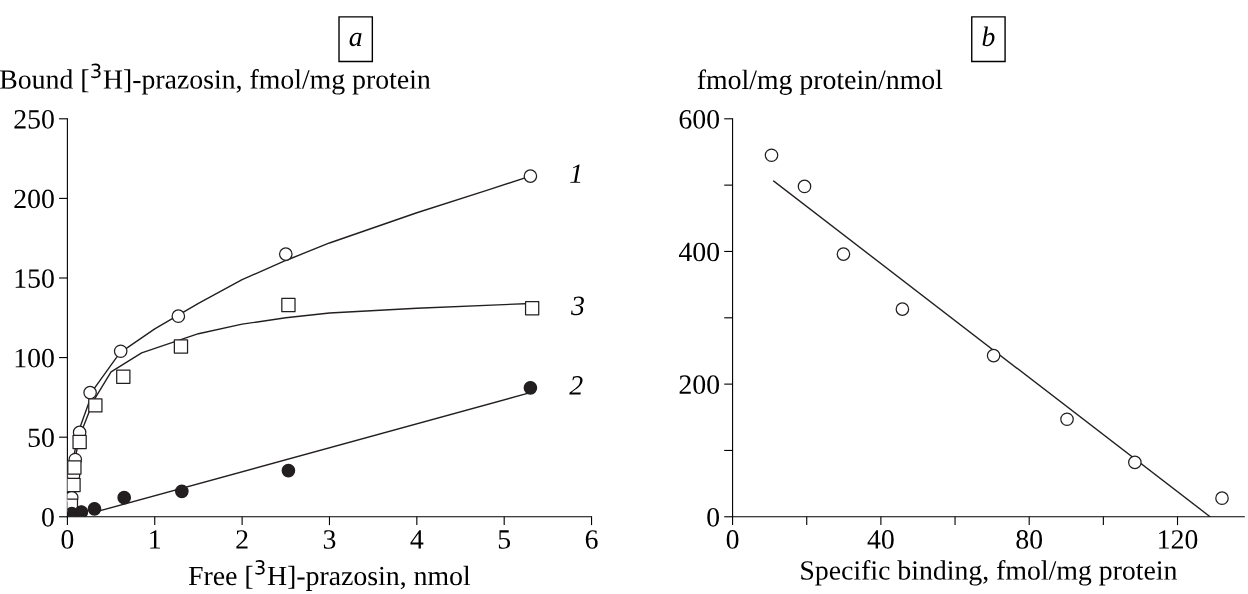  What do you see at coordinates (34, 358) in the screenshot?
I see `y-tick-label: 100` at bounding box center [34, 358].